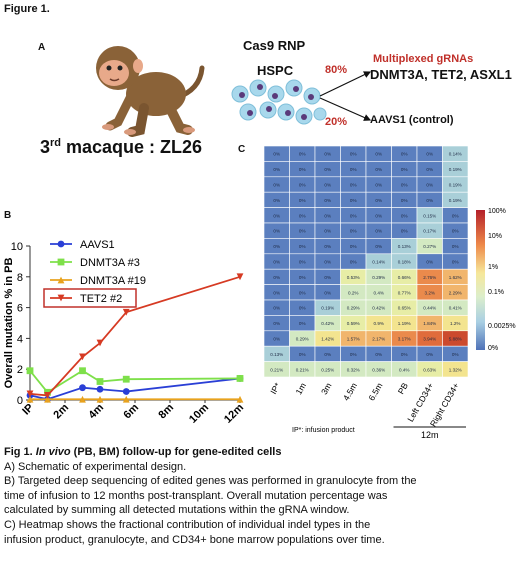 The image size is (520, 563). Describe the element at coordinates (20, 278) in the screenshot. I see `y-tick-label: 8` at that location.